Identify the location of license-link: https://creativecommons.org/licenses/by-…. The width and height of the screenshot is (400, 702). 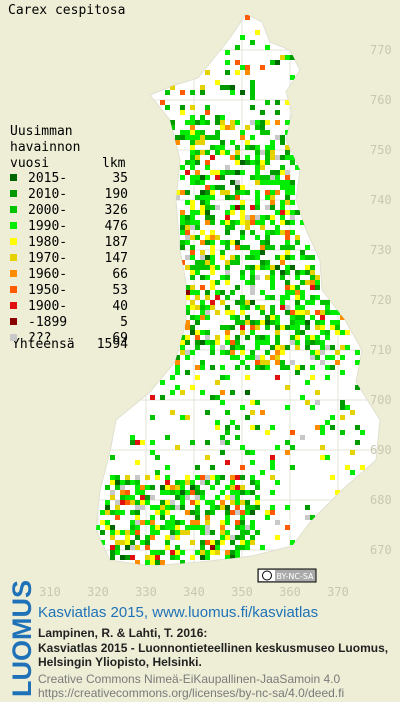
(191, 693).